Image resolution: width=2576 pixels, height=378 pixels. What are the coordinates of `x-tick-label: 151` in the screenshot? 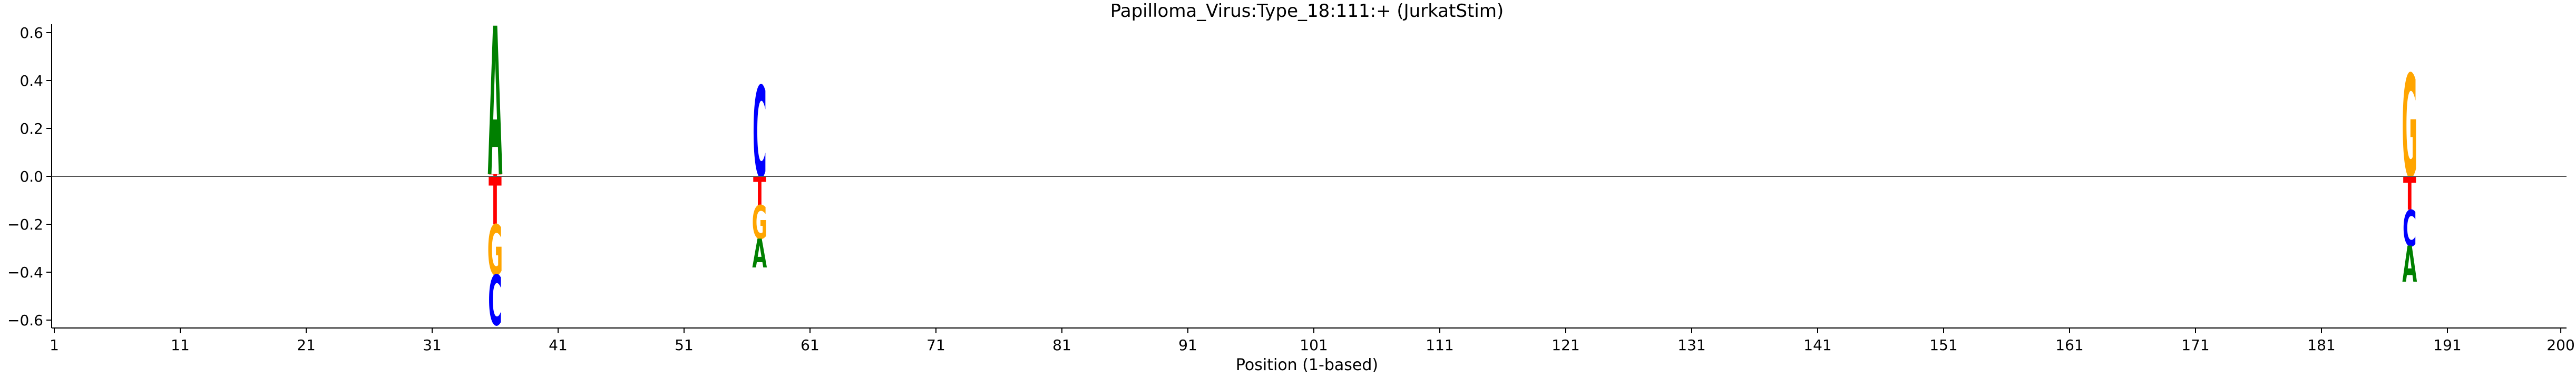 It's located at (1943, 345).